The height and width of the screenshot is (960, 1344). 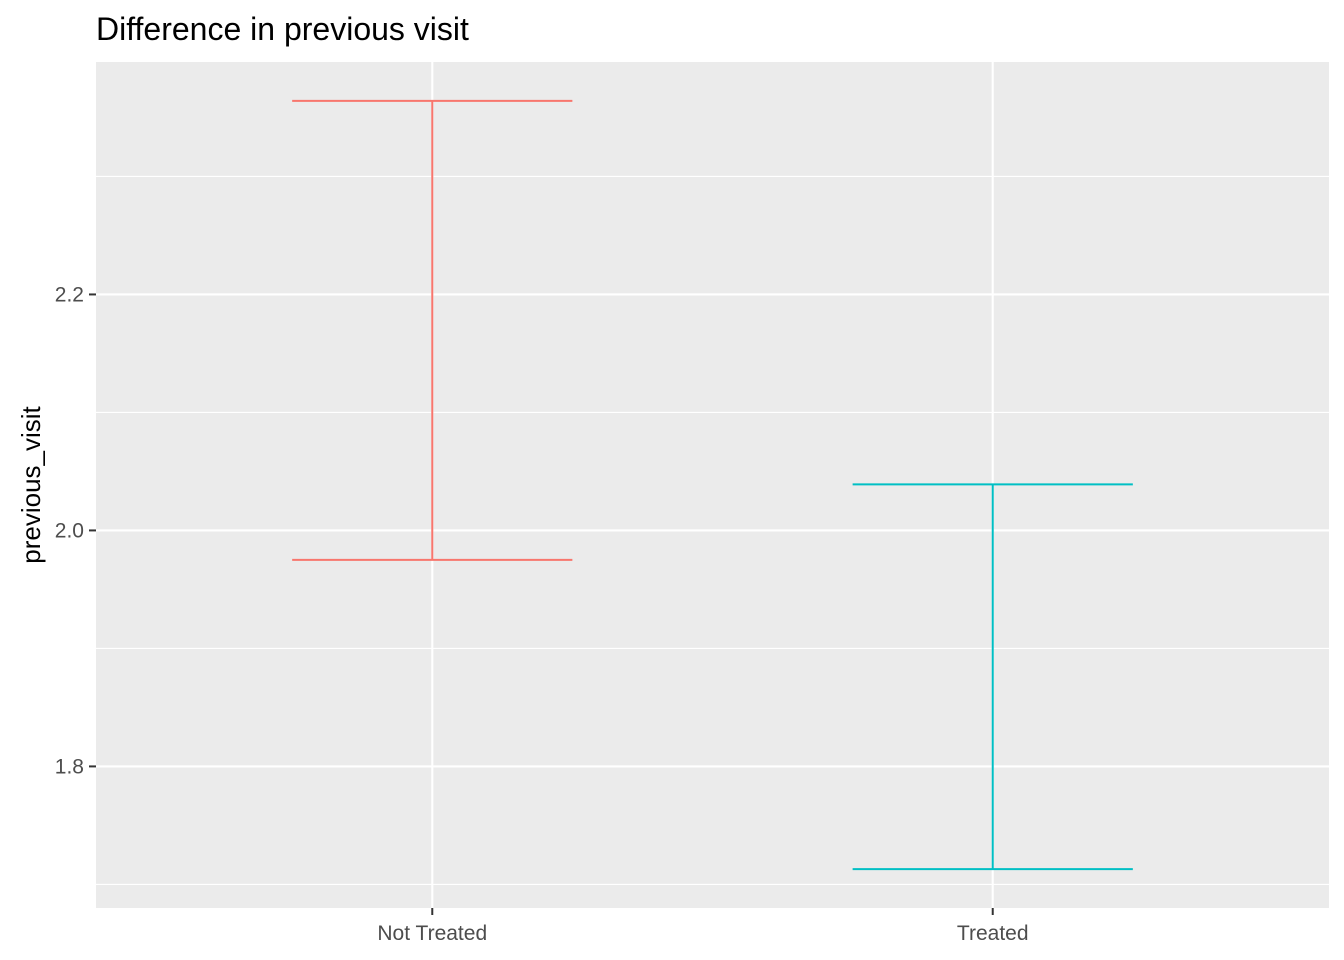 I want to click on x-axis: Not Treated Treated, so click(x=703, y=926).